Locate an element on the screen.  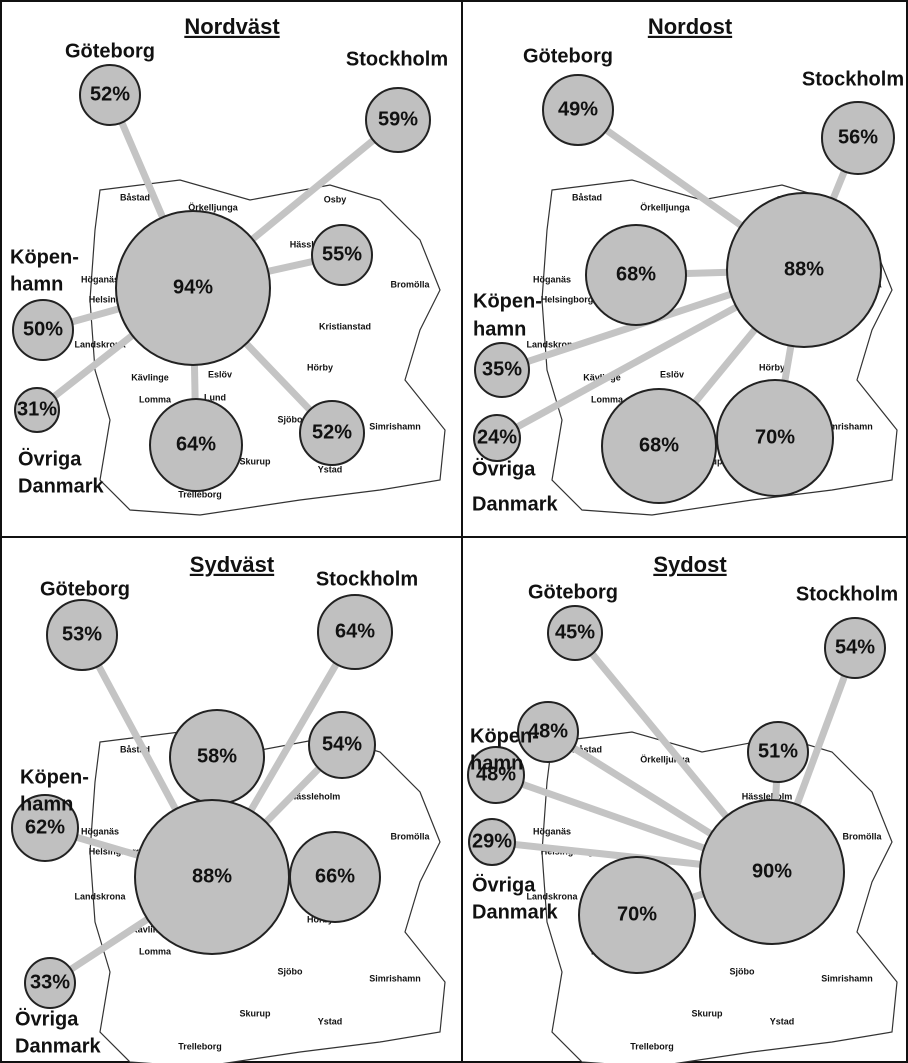
bubble-value: 48% is located at coordinates (496, 774).